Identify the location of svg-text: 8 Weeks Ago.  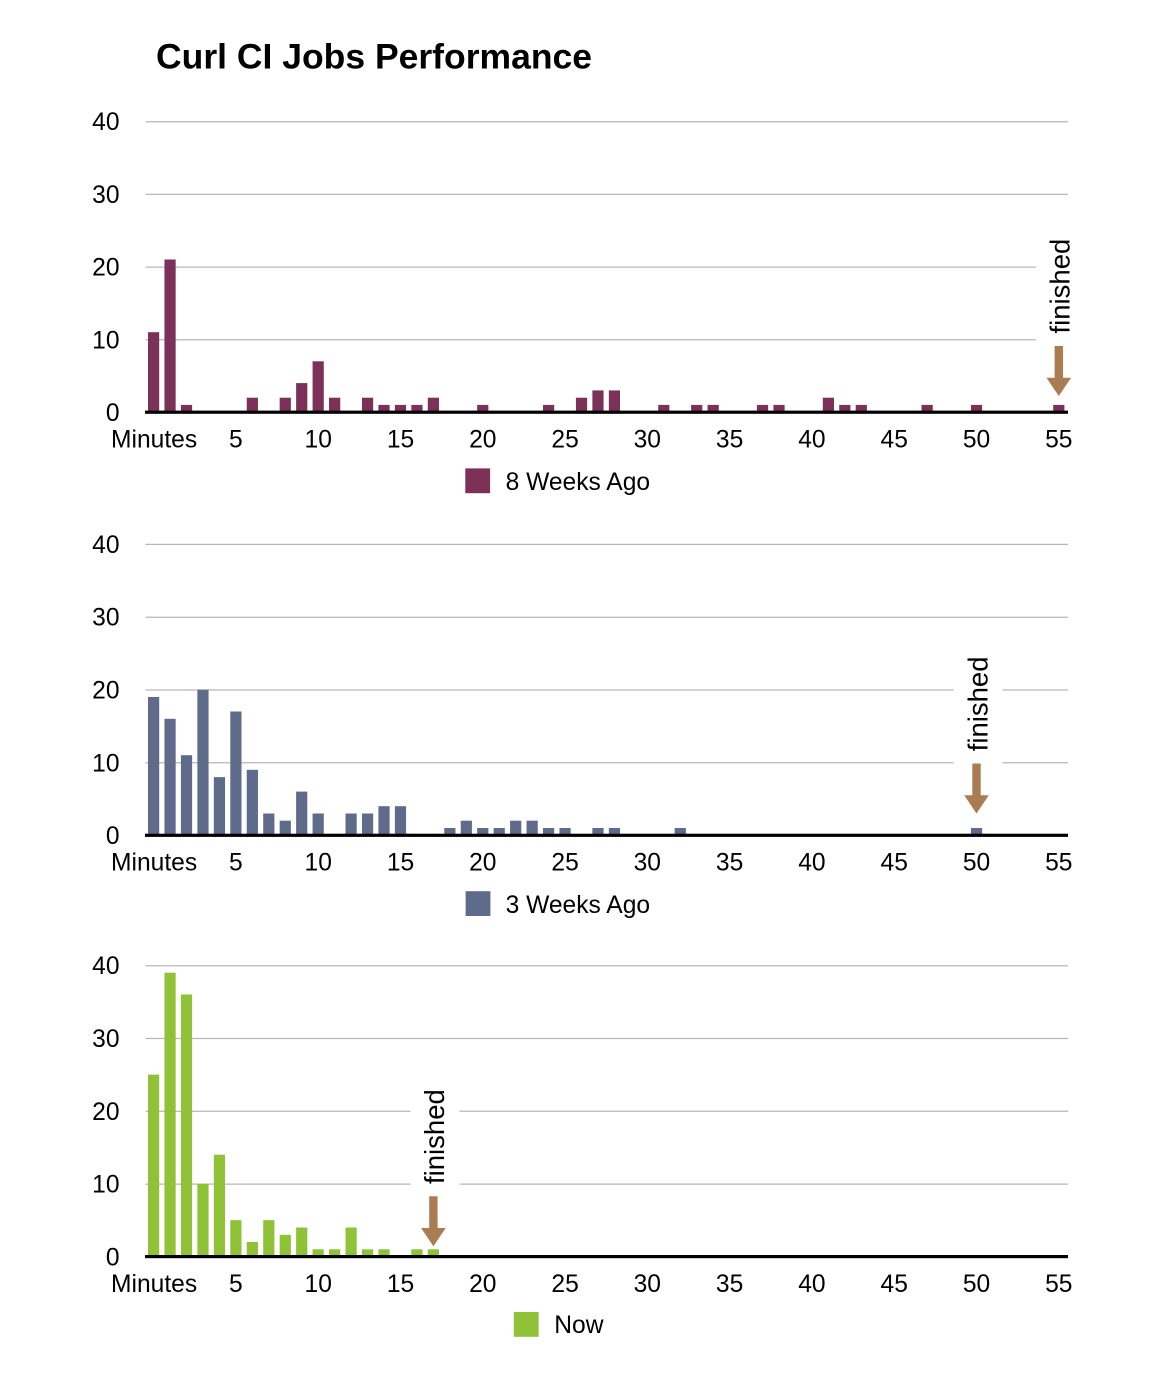
(578, 482).